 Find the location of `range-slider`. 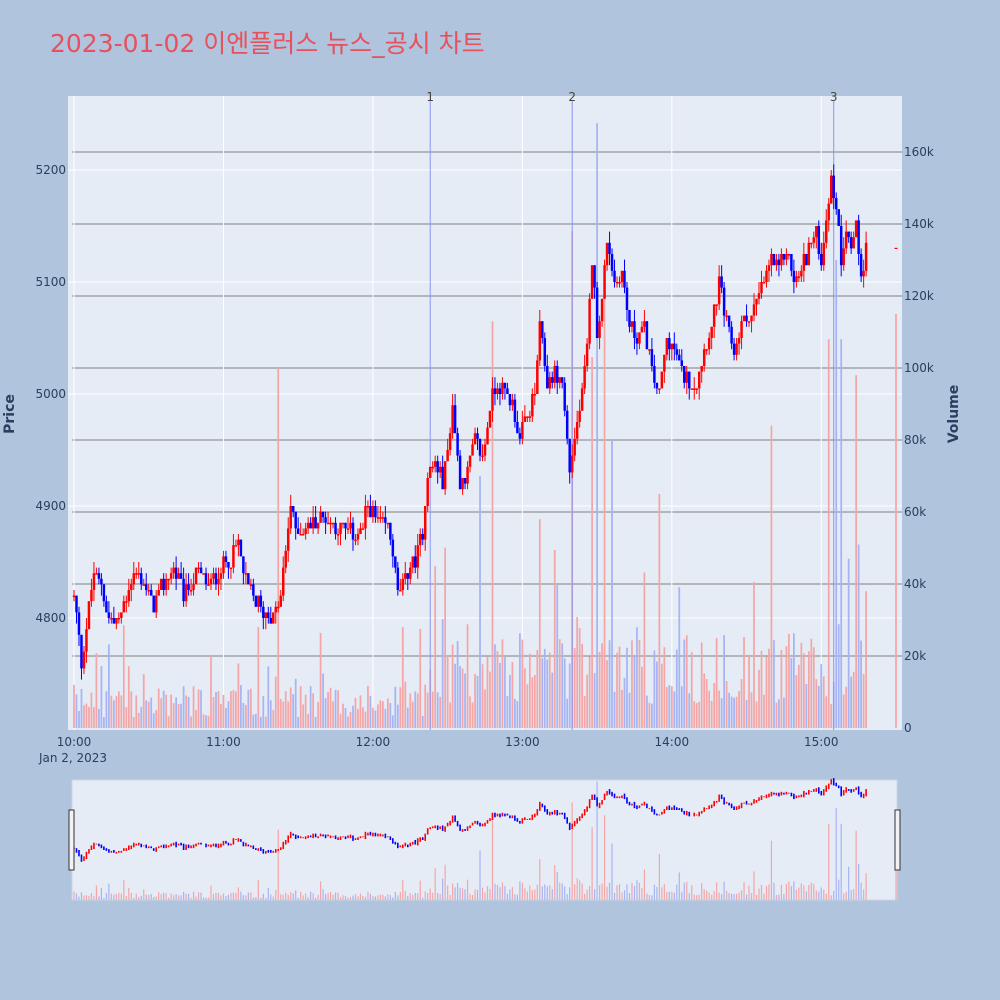

range-slider is located at coordinates (484, 839).